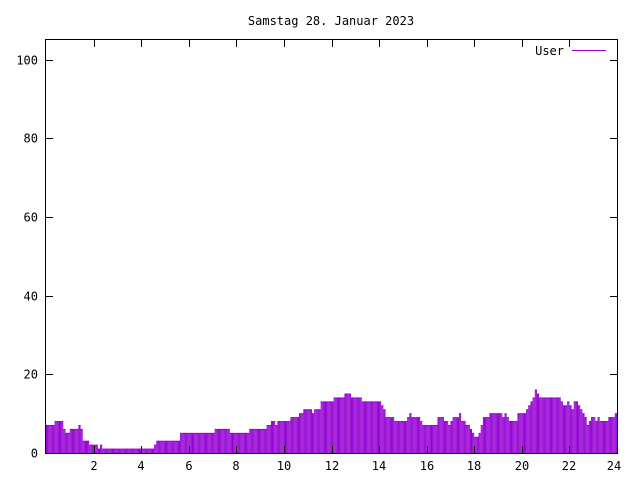  What do you see at coordinates (549, 51) in the screenshot?
I see `legend-label: User` at bounding box center [549, 51].